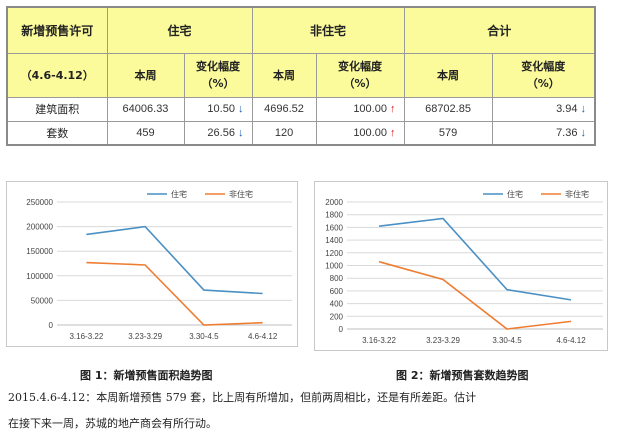 The width and height of the screenshot is (620, 440). What do you see at coordinates (499, 30) in the screenshot?
I see `group-header-total: 合计` at bounding box center [499, 30].